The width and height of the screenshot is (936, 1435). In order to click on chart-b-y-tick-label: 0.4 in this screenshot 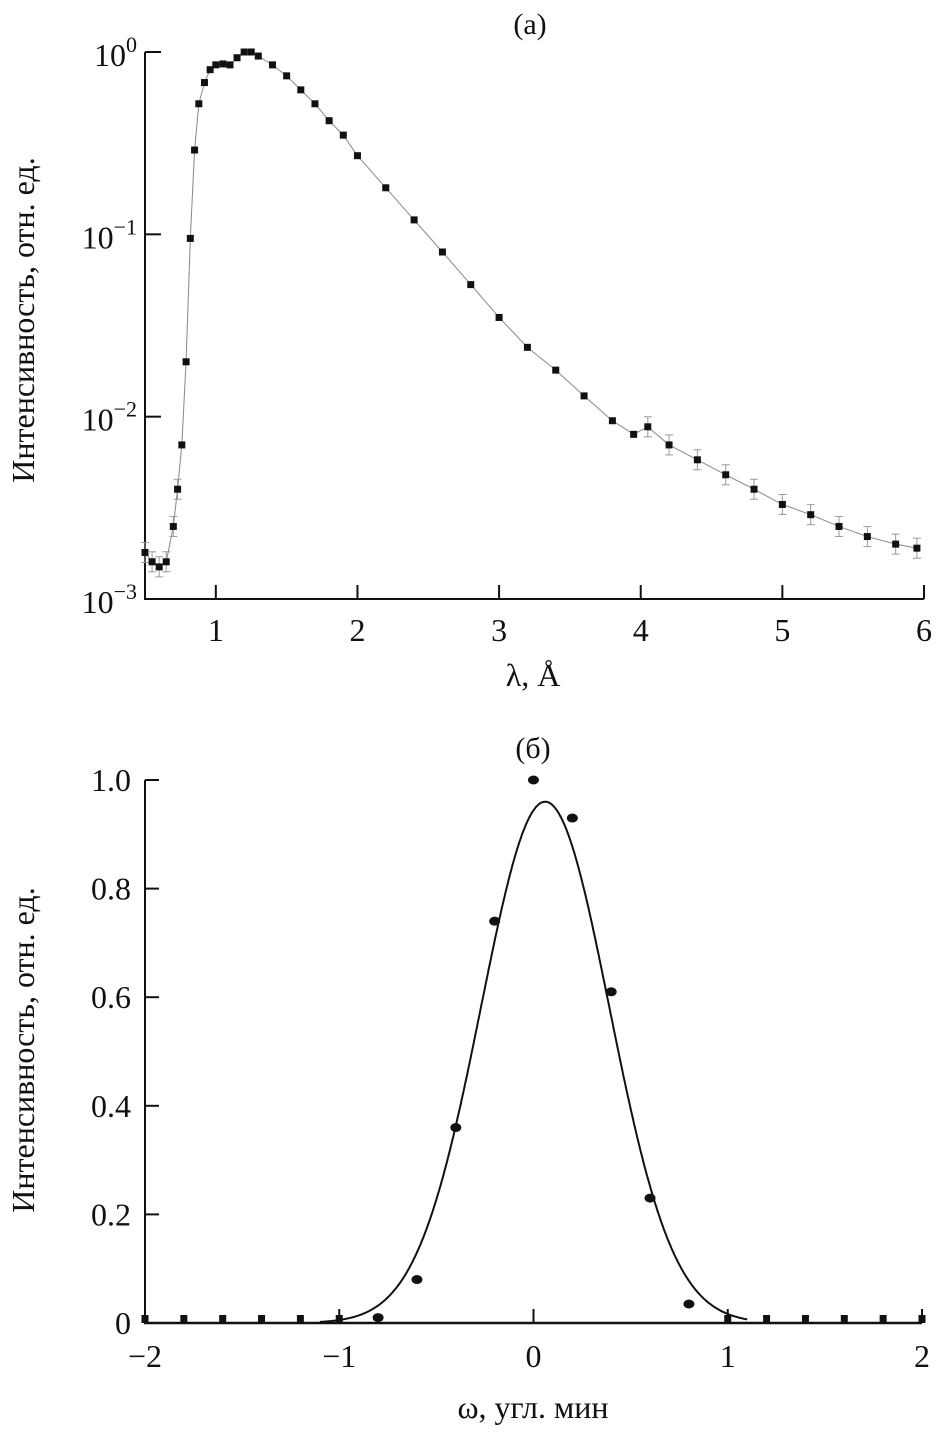, I will do `click(111, 1106)`.